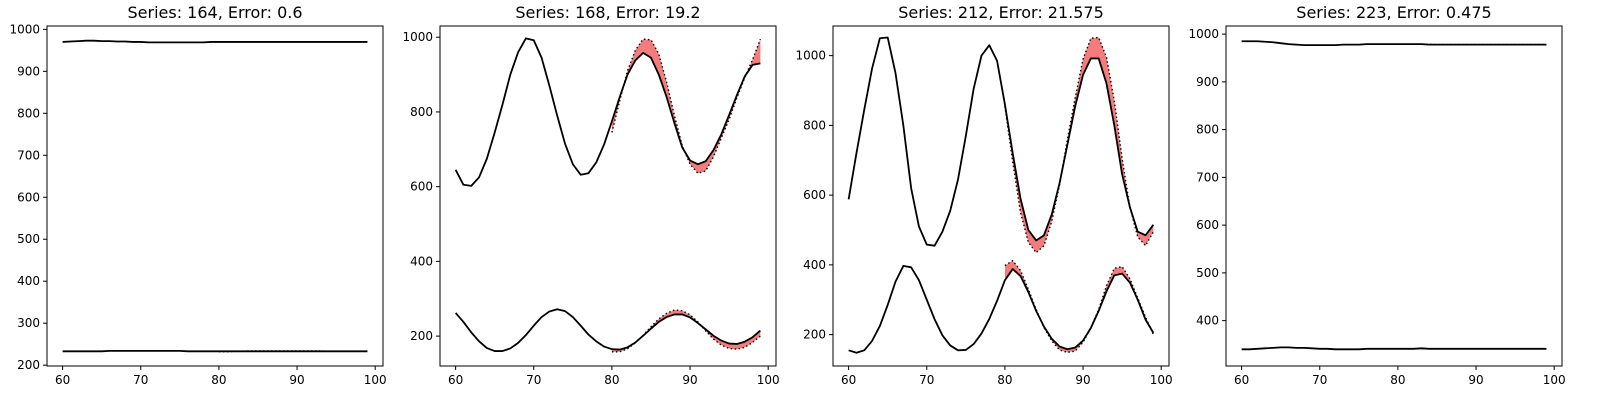 This screenshot has height=400, width=1600. I want to click on chart-title: Series: 168, Error: 19.2, so click(607, 12).